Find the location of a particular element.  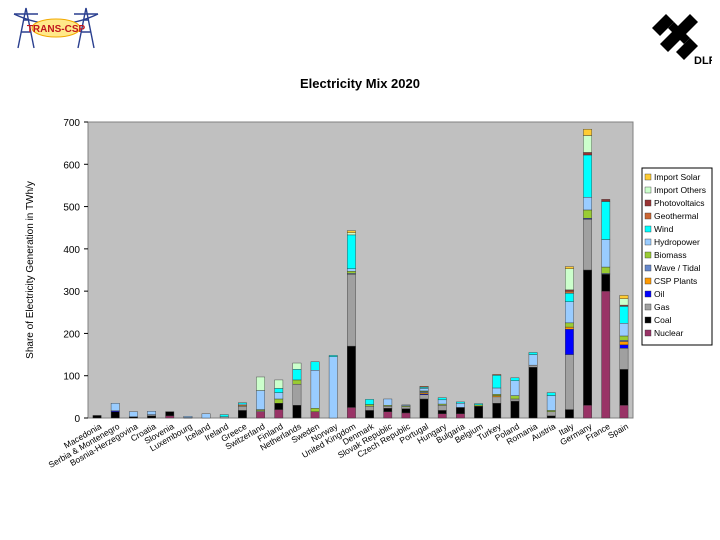

legend-item: Geothermal is located at coordinates (676, 216).